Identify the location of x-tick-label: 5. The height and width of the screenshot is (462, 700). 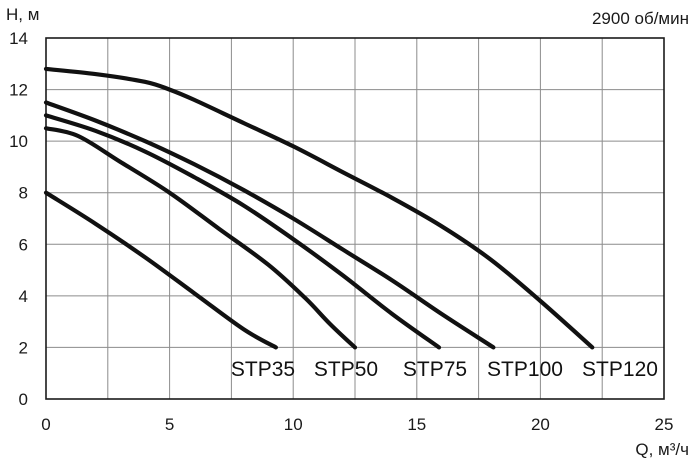
(169, 424).